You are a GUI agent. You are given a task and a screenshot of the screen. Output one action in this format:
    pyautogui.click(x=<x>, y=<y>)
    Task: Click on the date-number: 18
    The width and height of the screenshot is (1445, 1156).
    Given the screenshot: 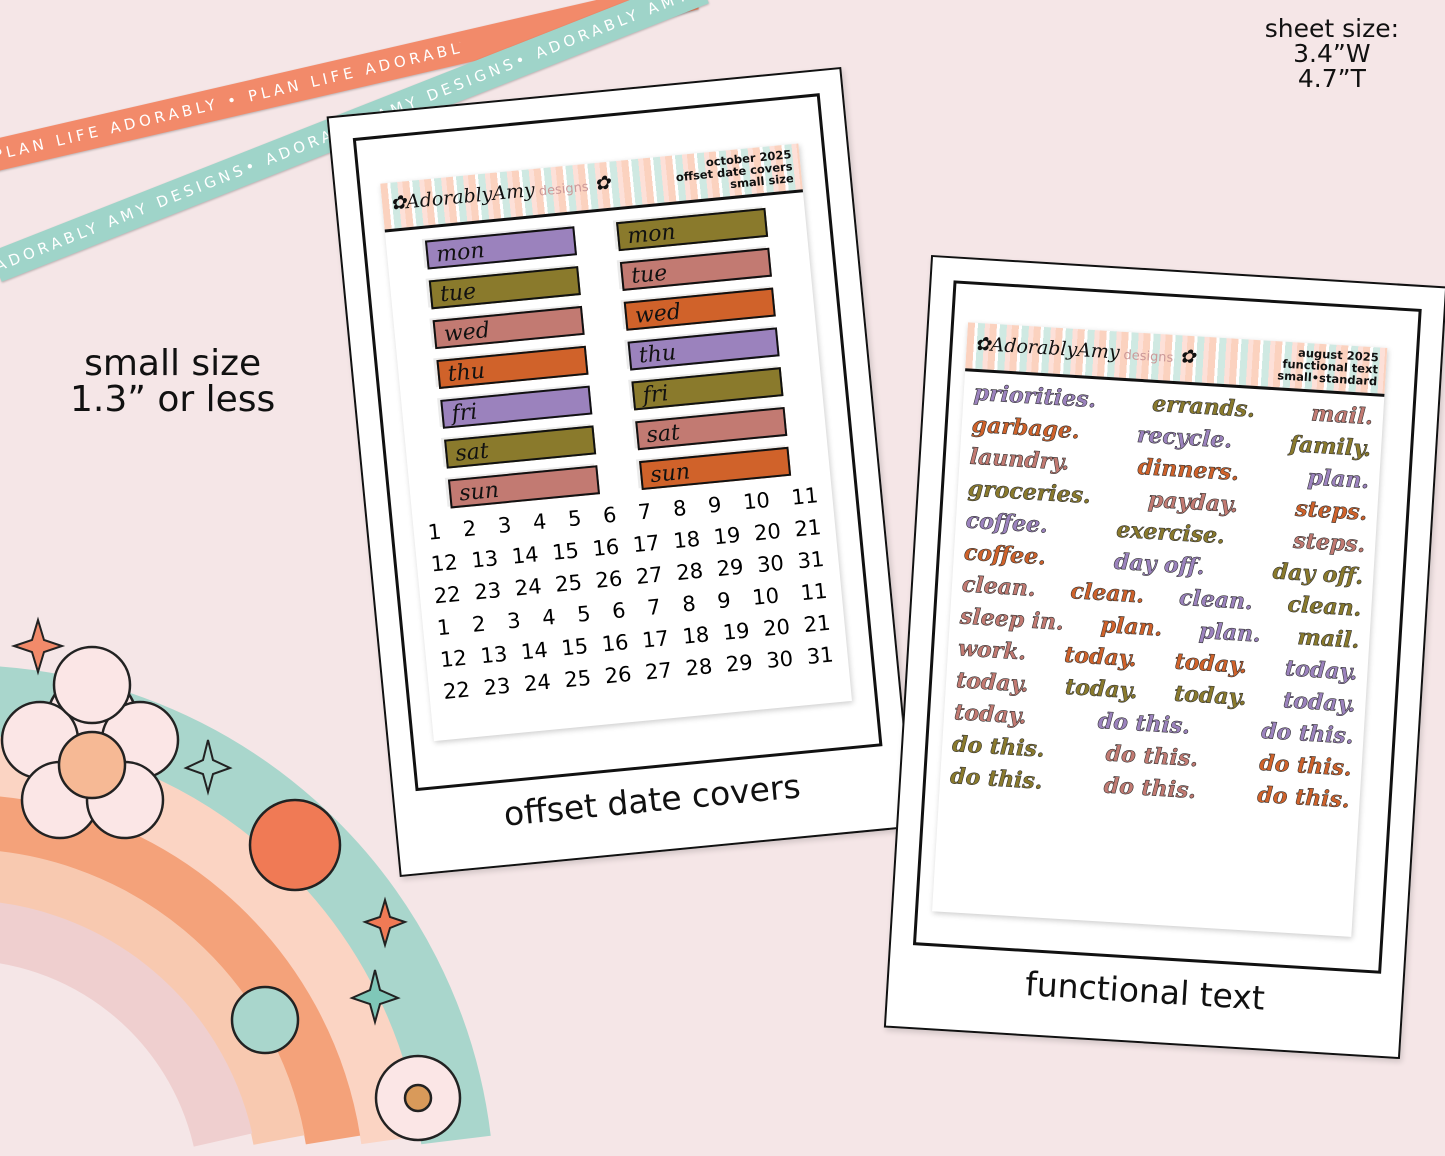 What is the action you would take?
    pyautogui.click(x=687, y=540)
    